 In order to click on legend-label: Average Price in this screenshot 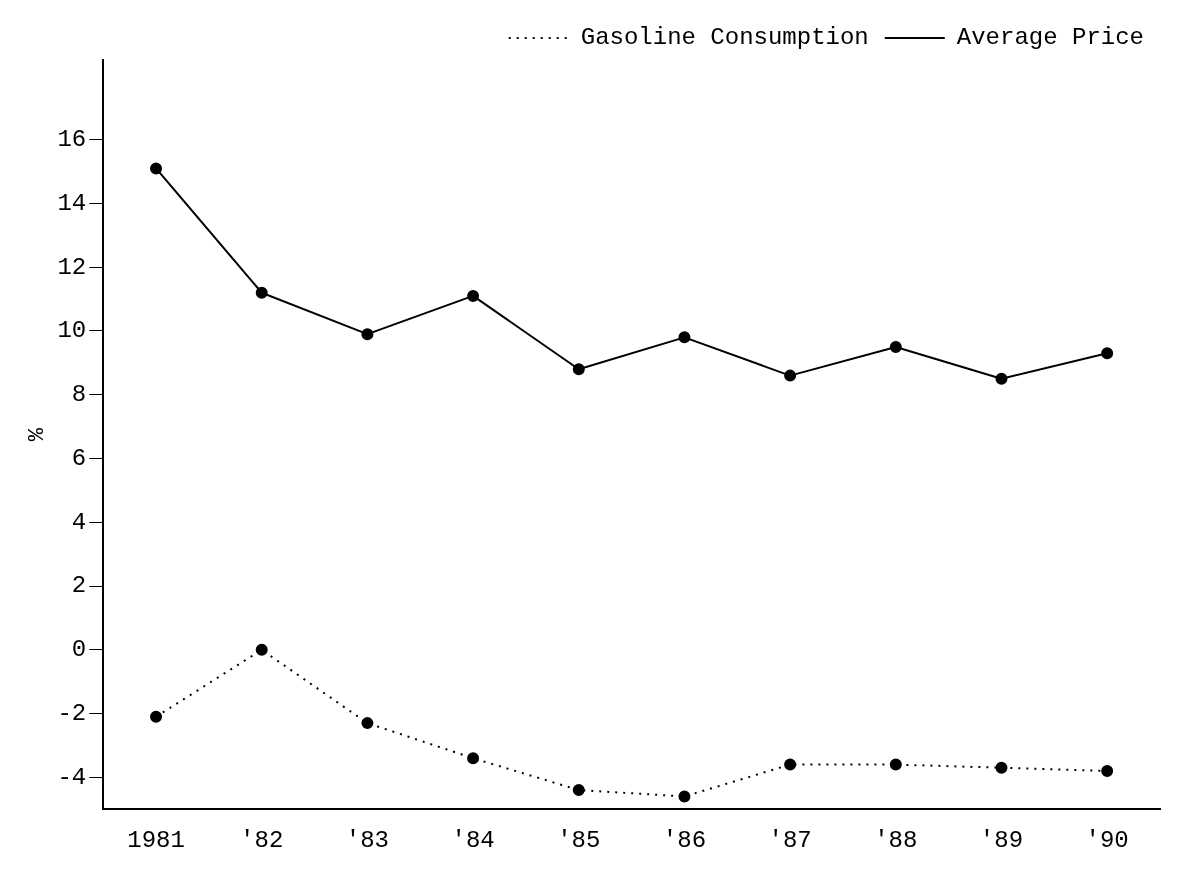, I will do `click(1050, 38)`.